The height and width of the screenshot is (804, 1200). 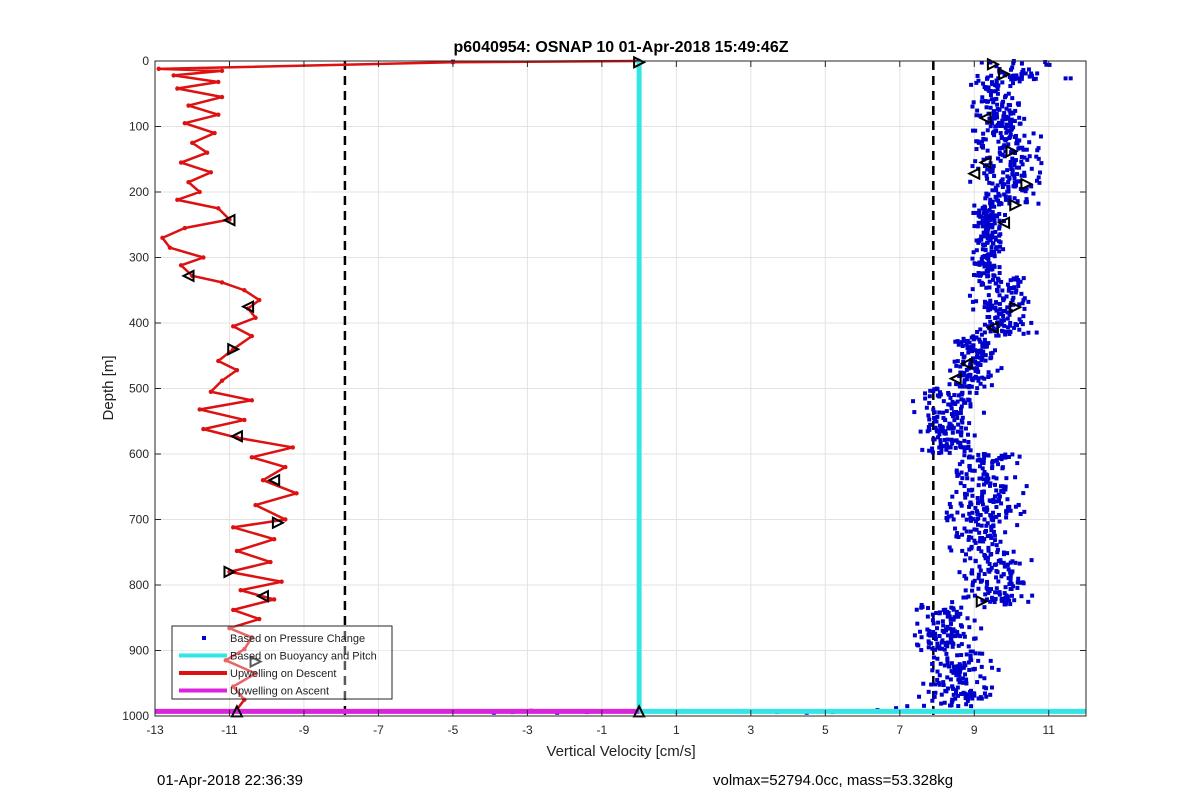 I want to click on legend-label: Upwelling on Ascent, so click(x=279, y=692).